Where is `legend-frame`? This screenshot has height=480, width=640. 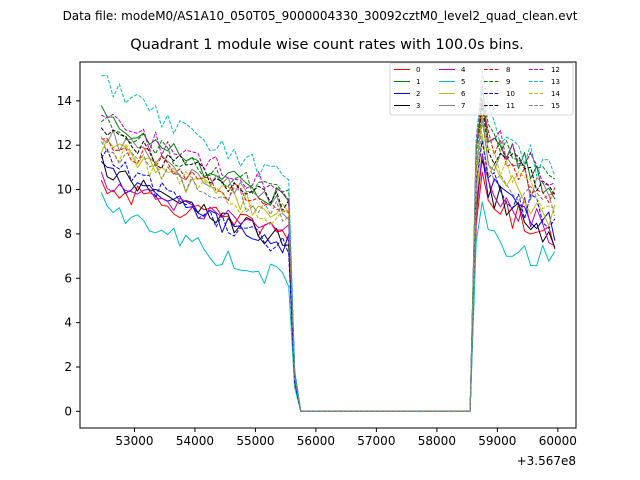 legend-frame is located at coordinates (481, 89).